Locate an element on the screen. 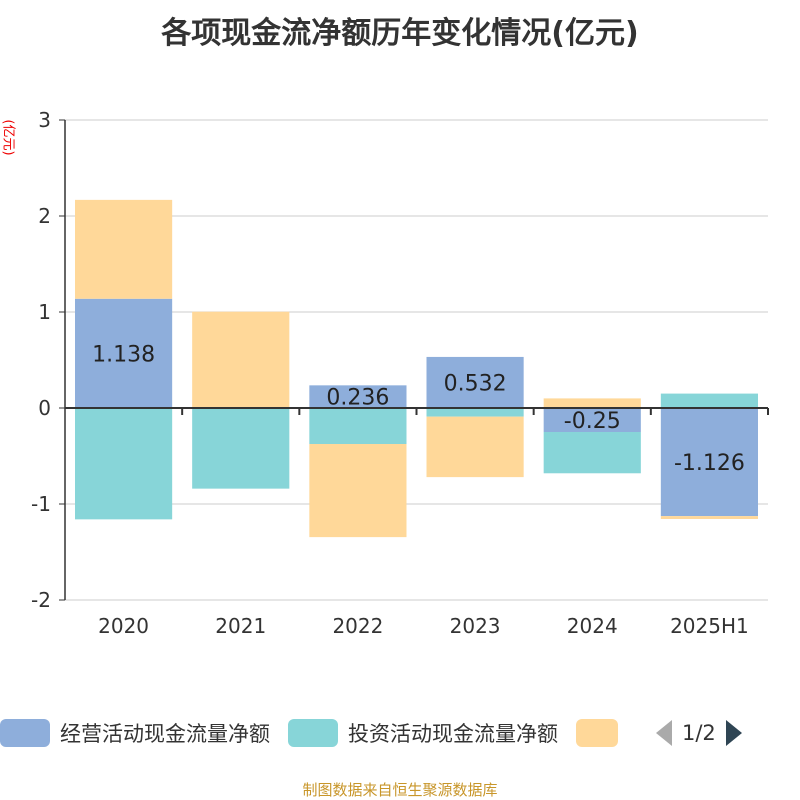 This screenshot has width=800, height=800. y-tick-label: -2 is located at coordinates (41, 600).